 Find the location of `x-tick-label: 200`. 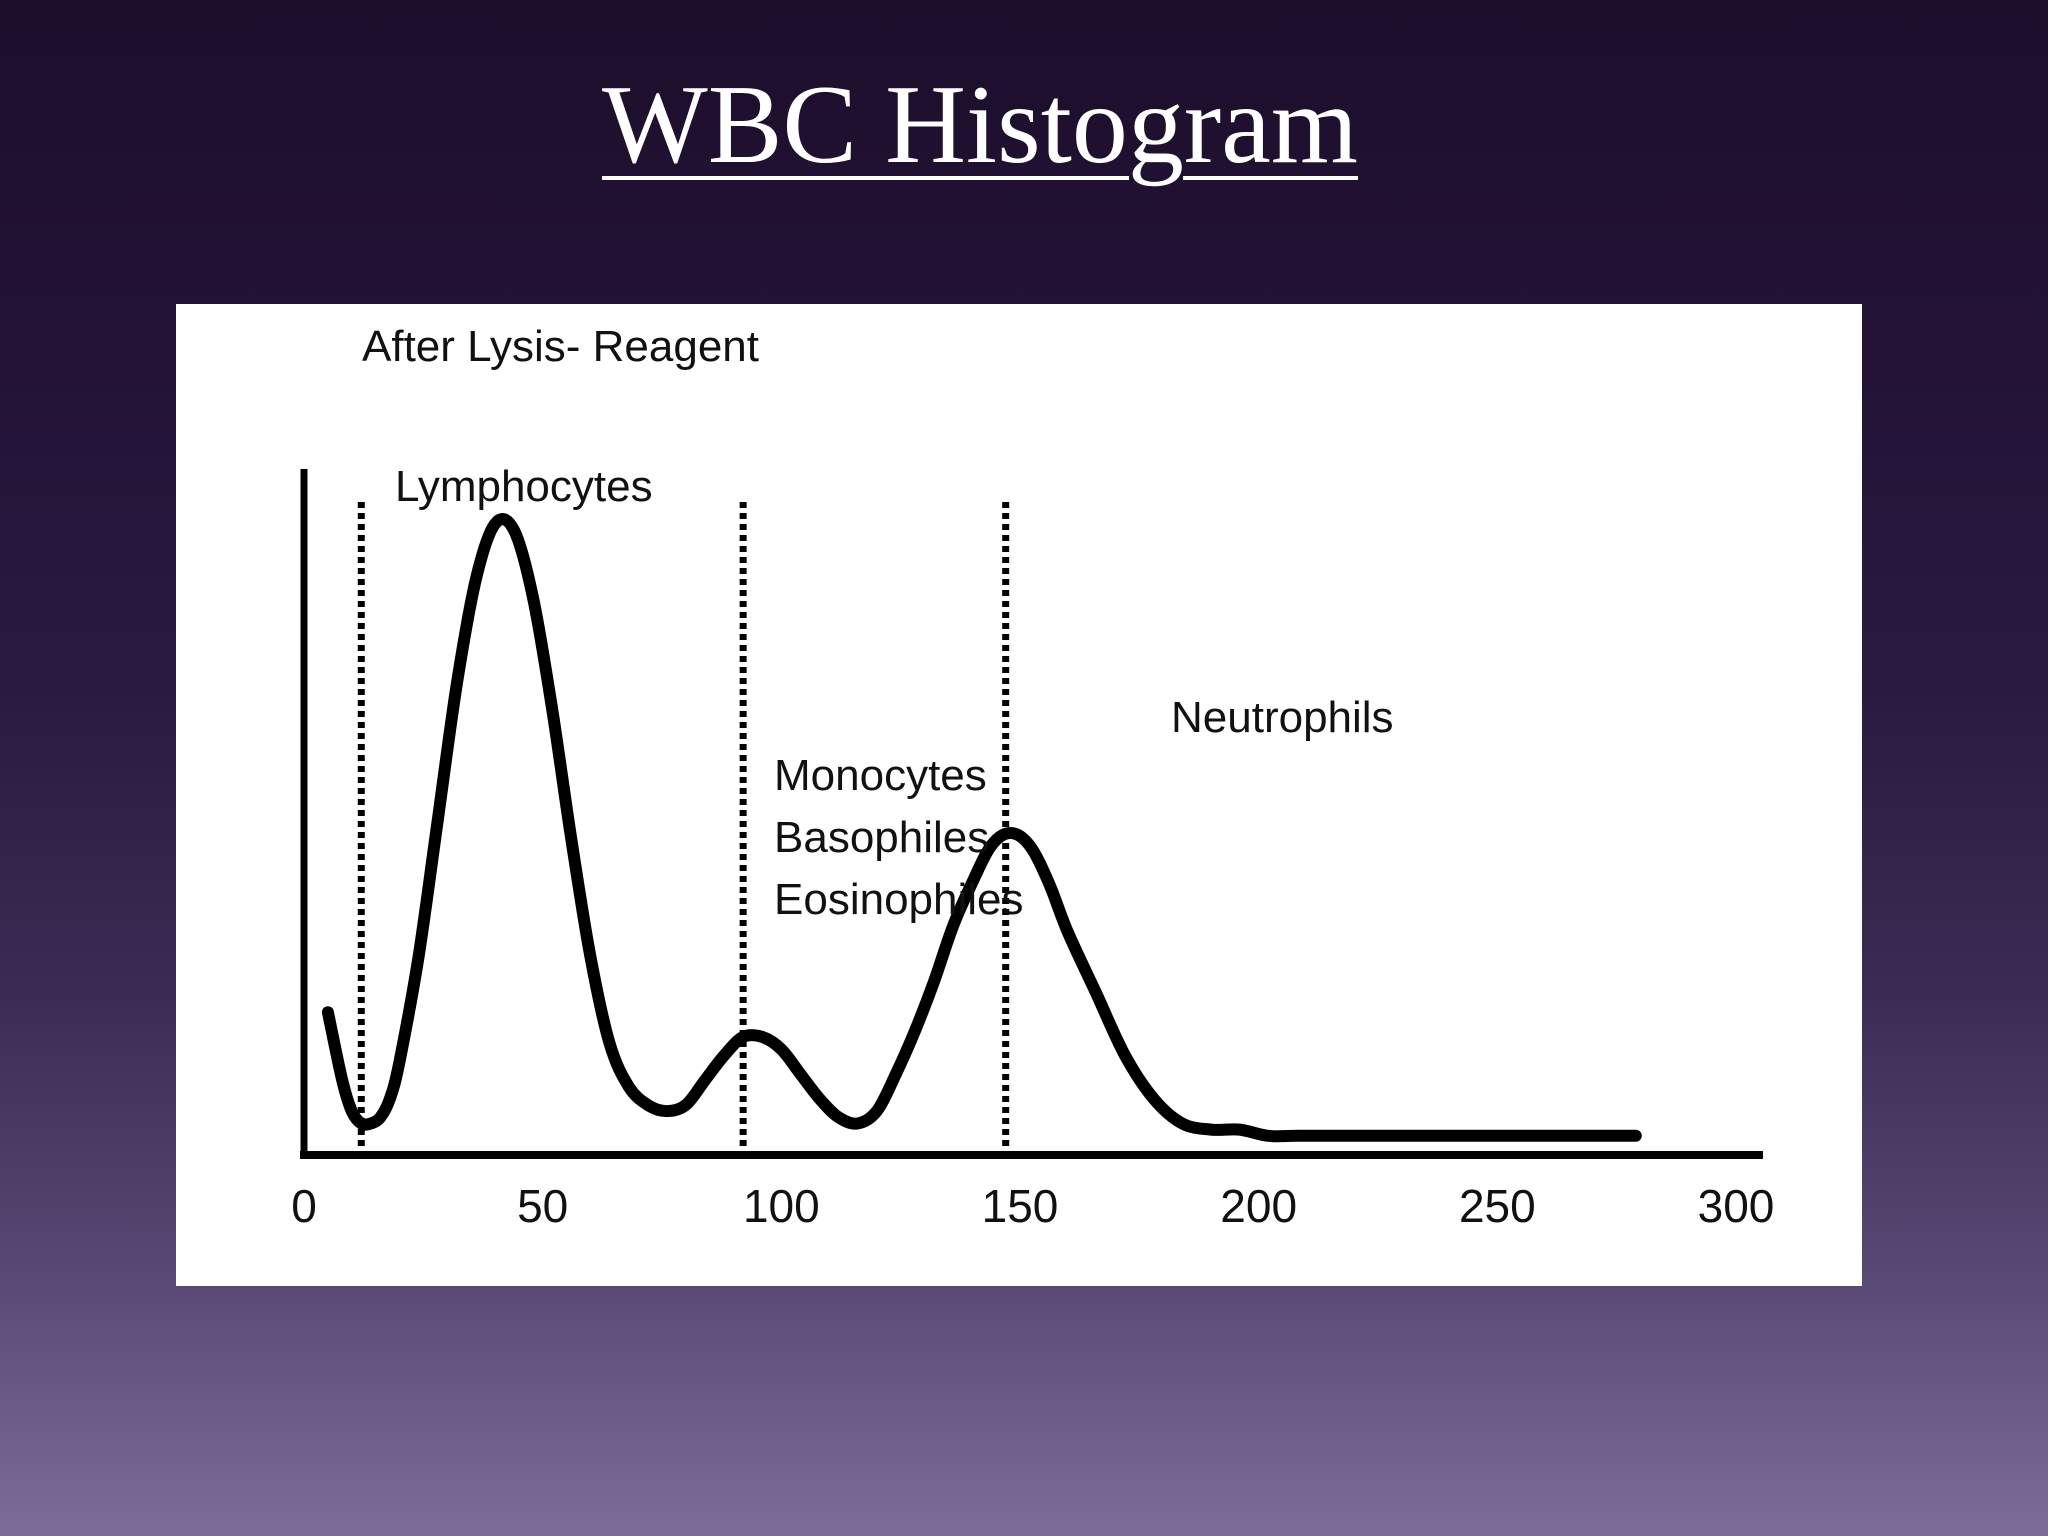

x-tick-label: 200 is located at coordinates (1258, 1206).